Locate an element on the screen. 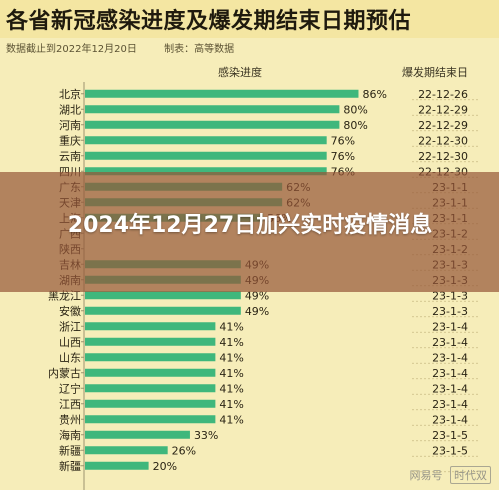 The image size is (499, 490). maker-label: 制表：高等数据 is located at coordinates (199, 49).